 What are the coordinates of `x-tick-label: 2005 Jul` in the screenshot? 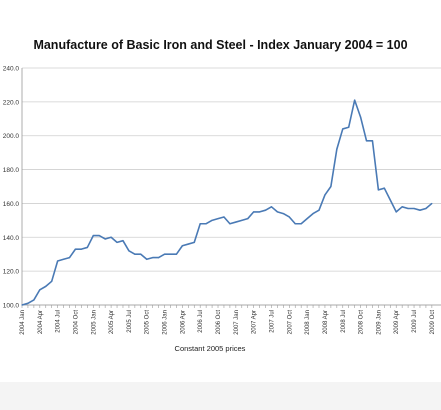 It's located at (130, 321).